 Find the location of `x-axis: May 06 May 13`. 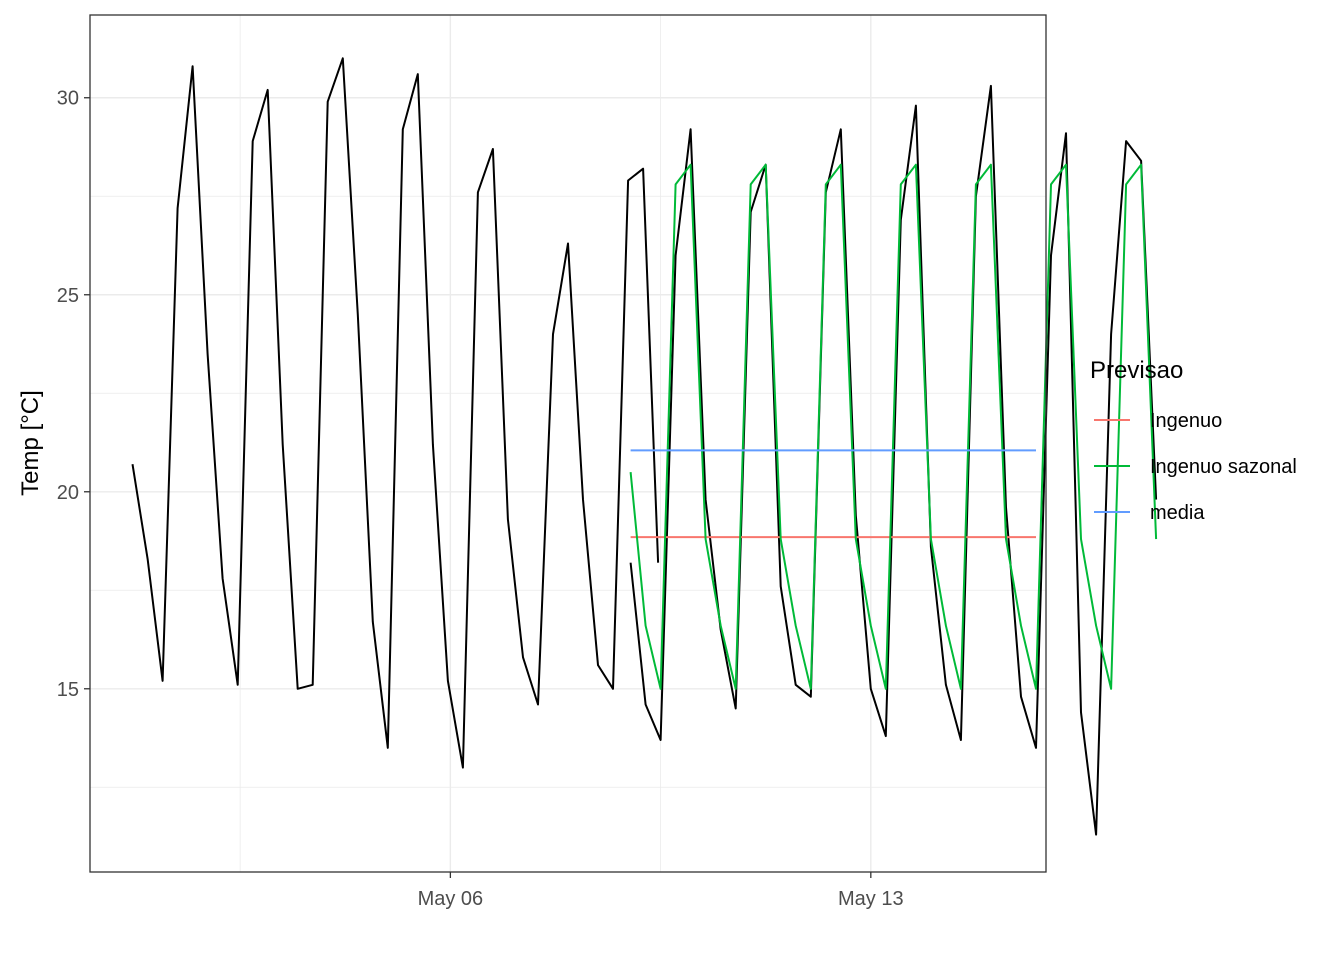

x-axis: May 06 May 13 is located at coordinates (661, 891).